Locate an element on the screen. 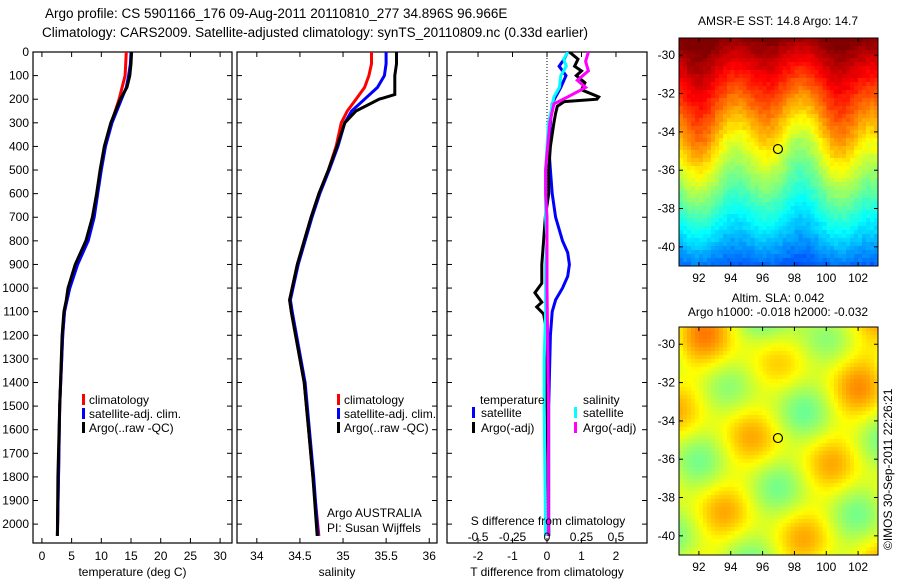  y-tick-label: 900 is located at coordinates (19, 264).